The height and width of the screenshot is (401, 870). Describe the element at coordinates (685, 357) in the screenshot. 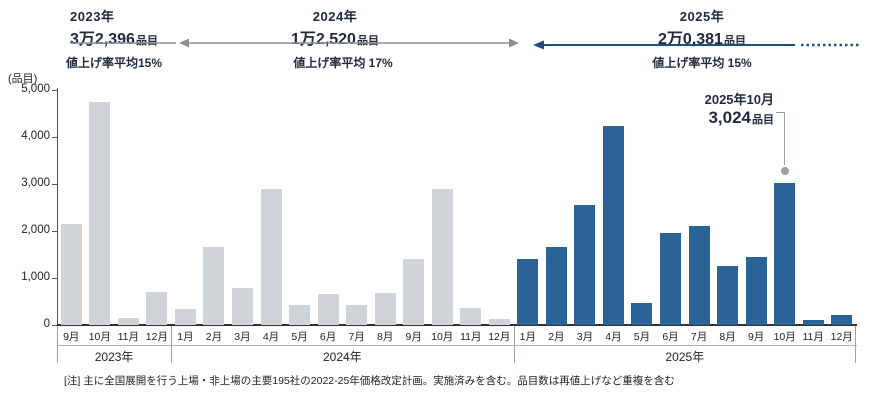

I see `x-axis-year-label: 2025年` at that location.